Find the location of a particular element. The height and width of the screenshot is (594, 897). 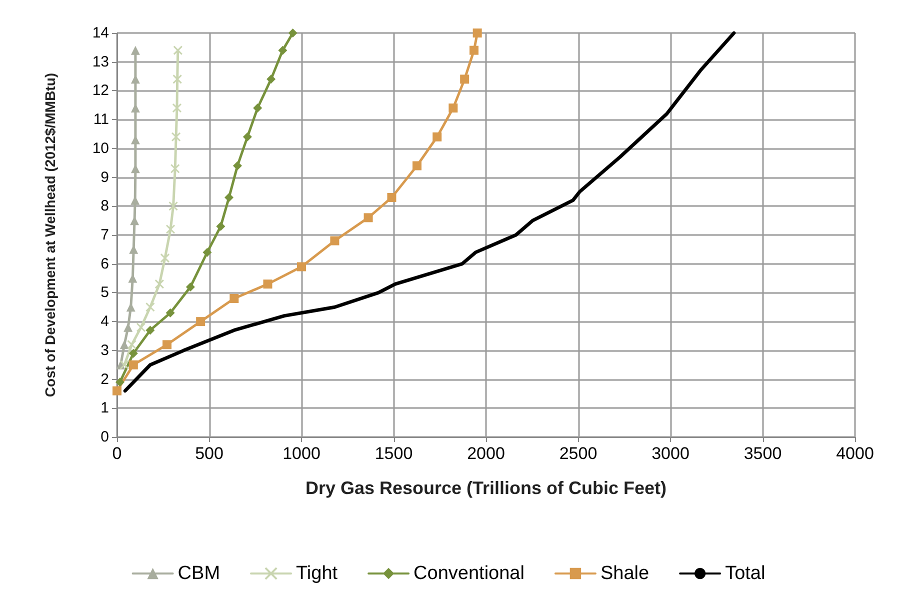

y-tick-label: 1 is located at coordinates (104, 408).